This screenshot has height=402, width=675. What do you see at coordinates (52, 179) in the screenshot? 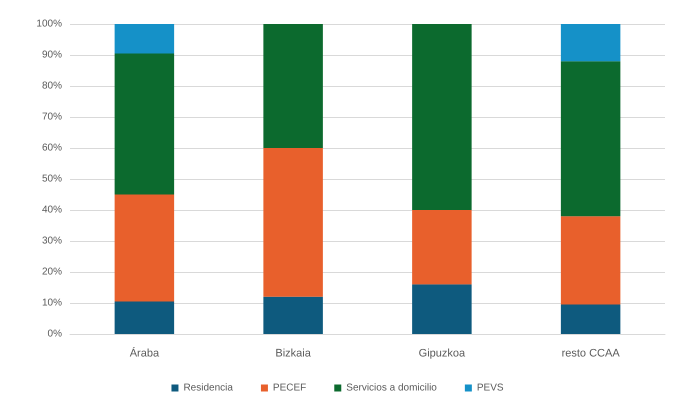
I see `y-tick-label: 50%` at bounding box center [52, 179].